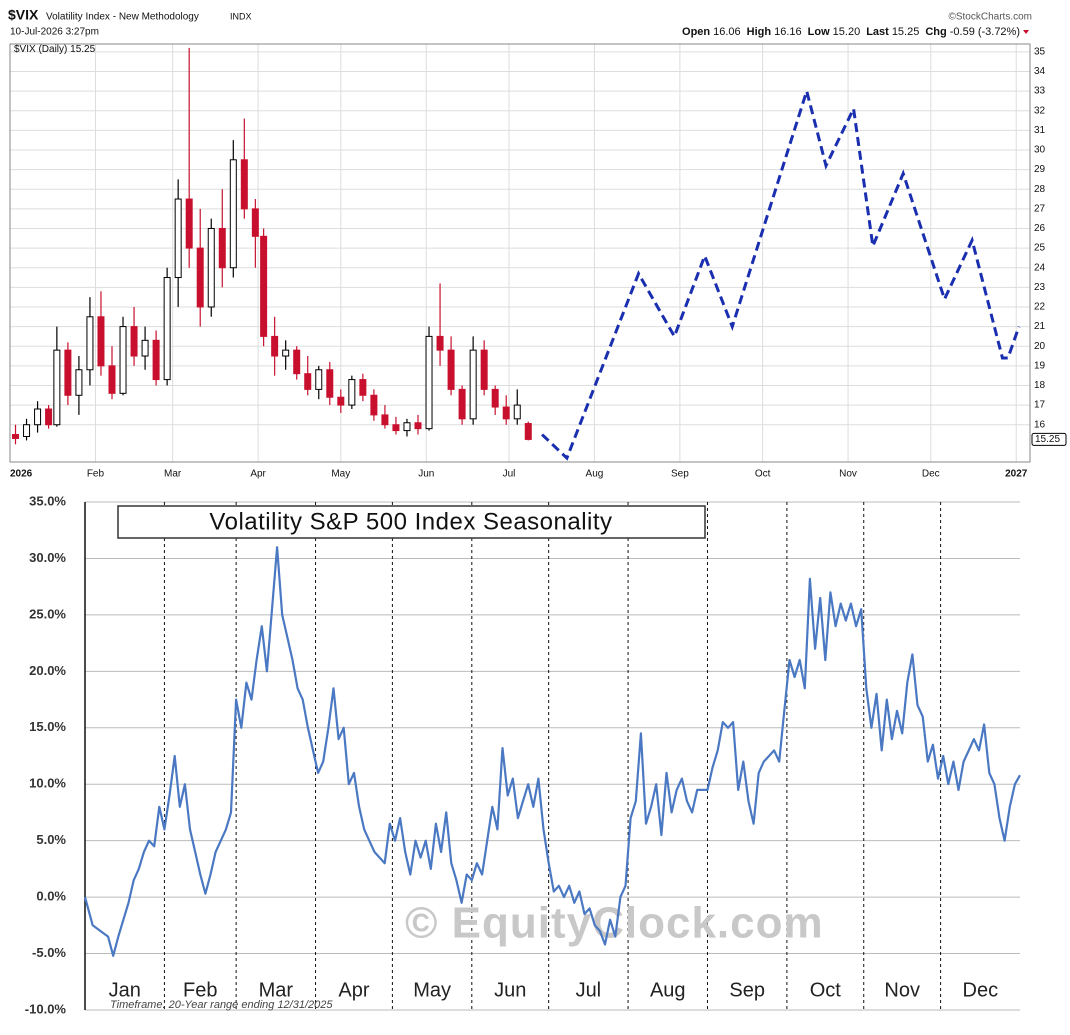 The image size is (1070, 1035). What do you see at coordinates (125, 990) in the screenshot?
I see `month-label: Jan` at bounding box center [125, 990].